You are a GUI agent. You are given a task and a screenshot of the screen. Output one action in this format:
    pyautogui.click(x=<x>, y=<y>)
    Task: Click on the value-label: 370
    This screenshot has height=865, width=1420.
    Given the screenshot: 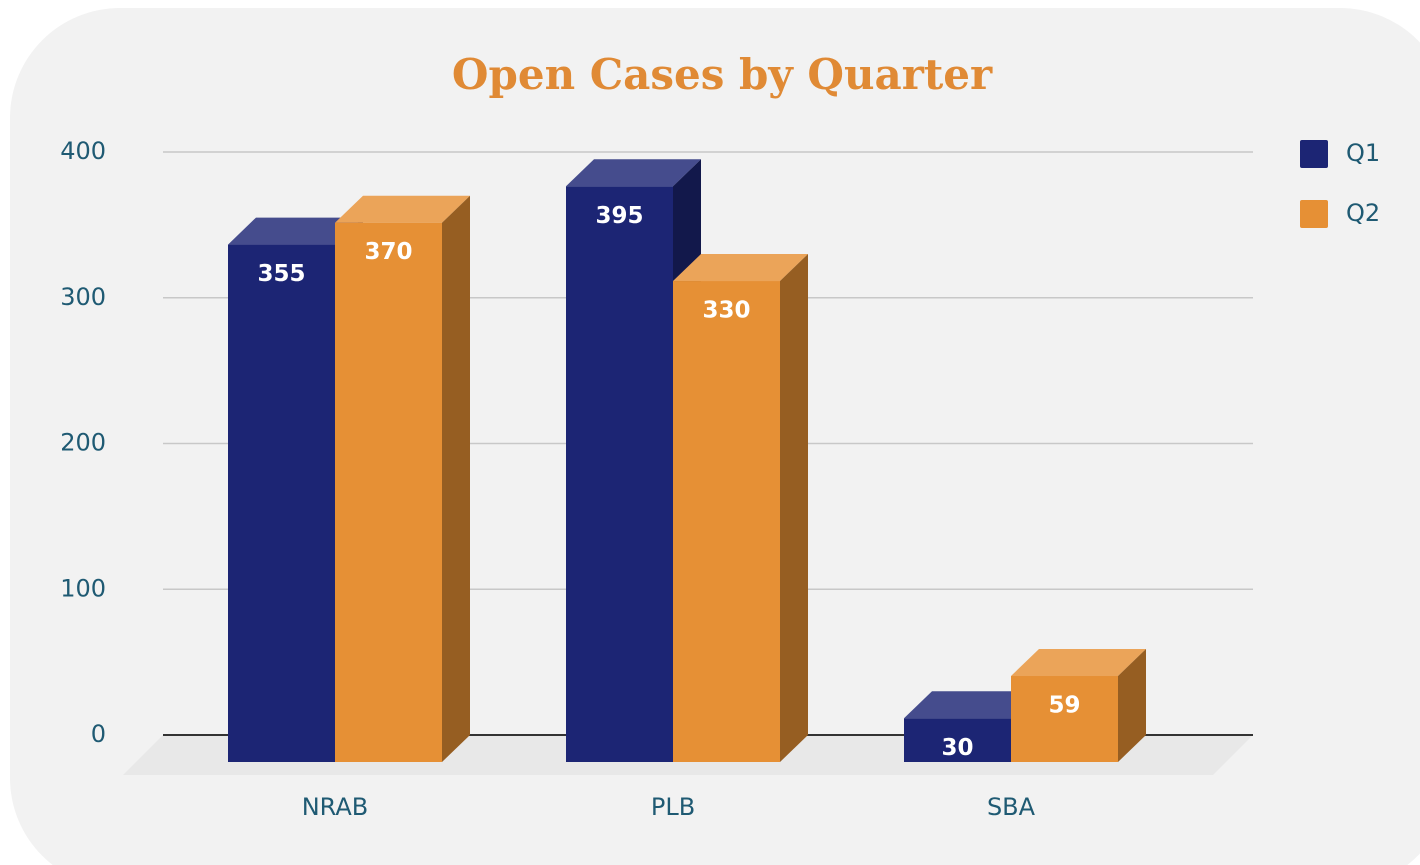 What is the action you would take?
    pyautogui.click(x=388, y=252)
    